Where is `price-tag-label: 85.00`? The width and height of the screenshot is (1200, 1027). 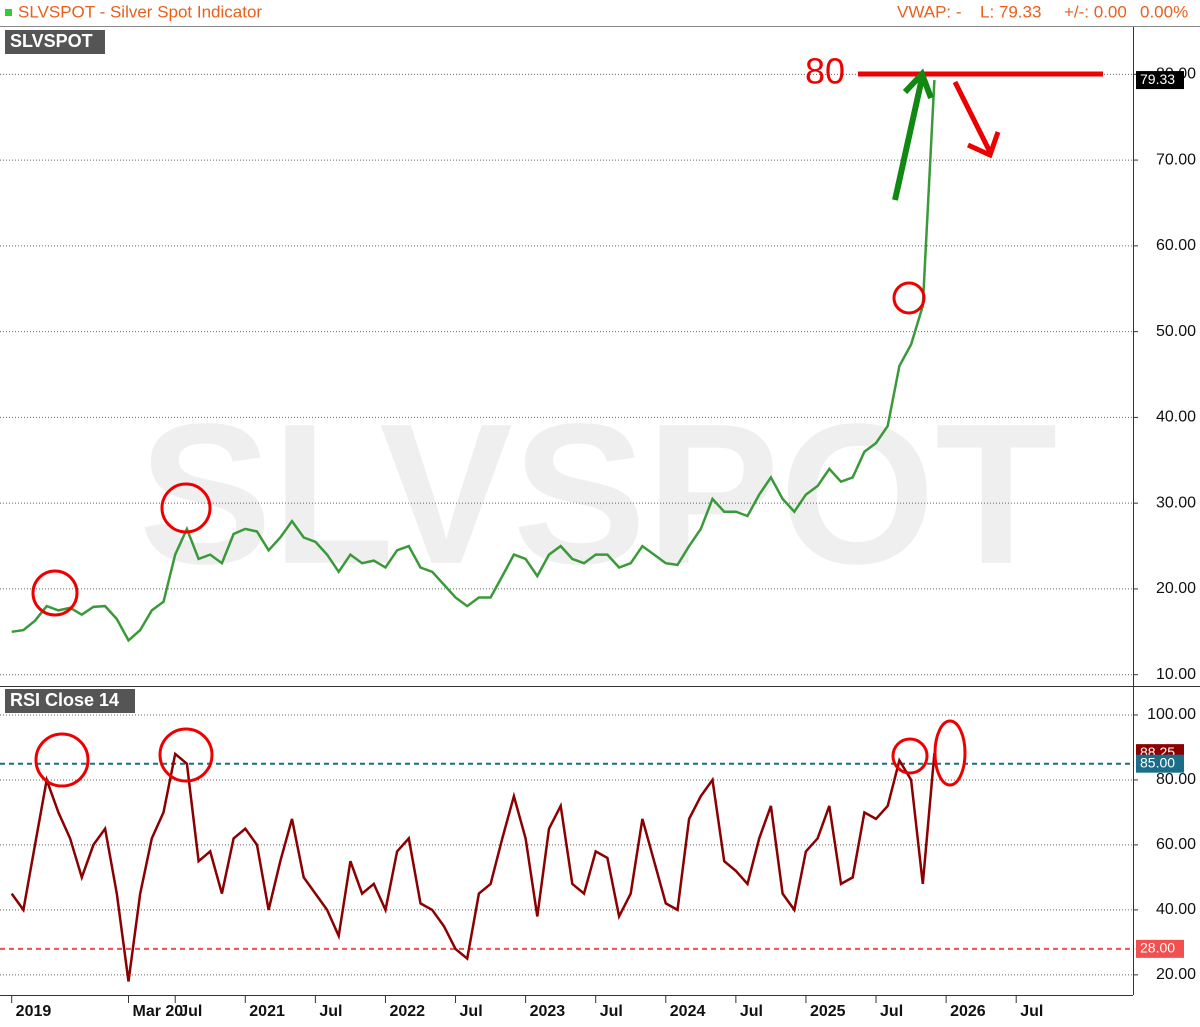
price-tag-label: 85.00 is located at coordinates (1157, 762).